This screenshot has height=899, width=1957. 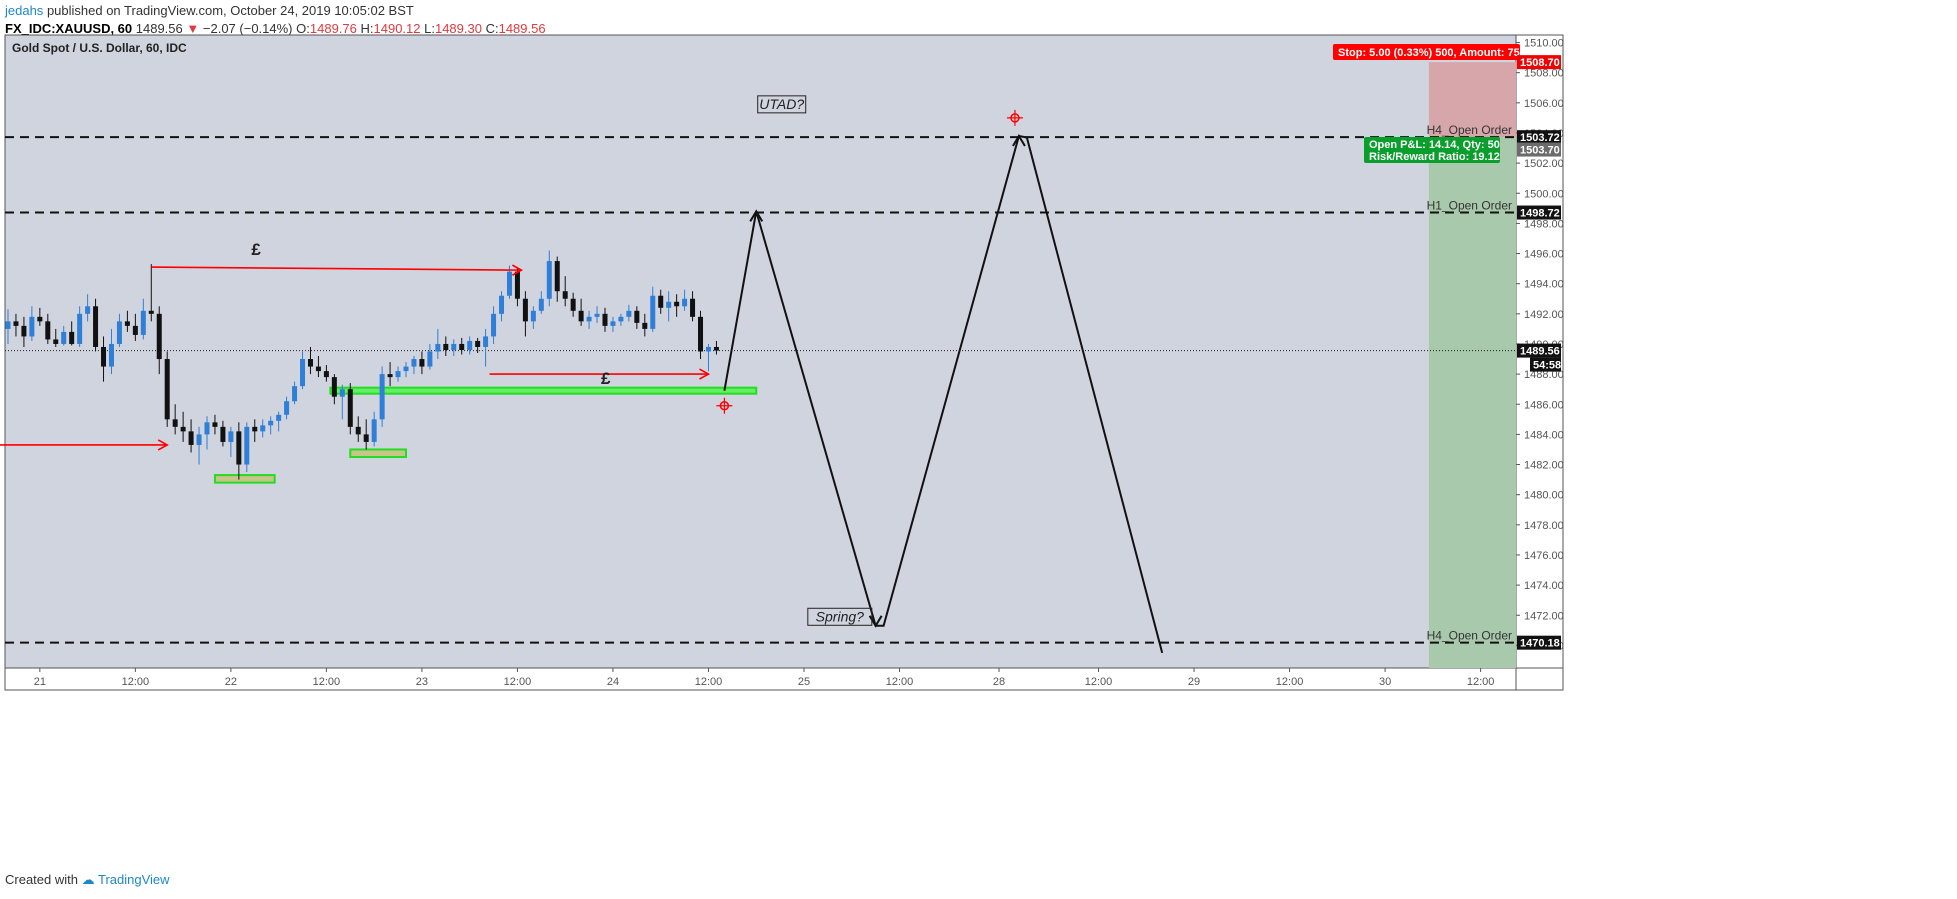 I want to click on risk-reward-text: Risk/Reward Ratio: 19.12, so click(x=1434, y=157).